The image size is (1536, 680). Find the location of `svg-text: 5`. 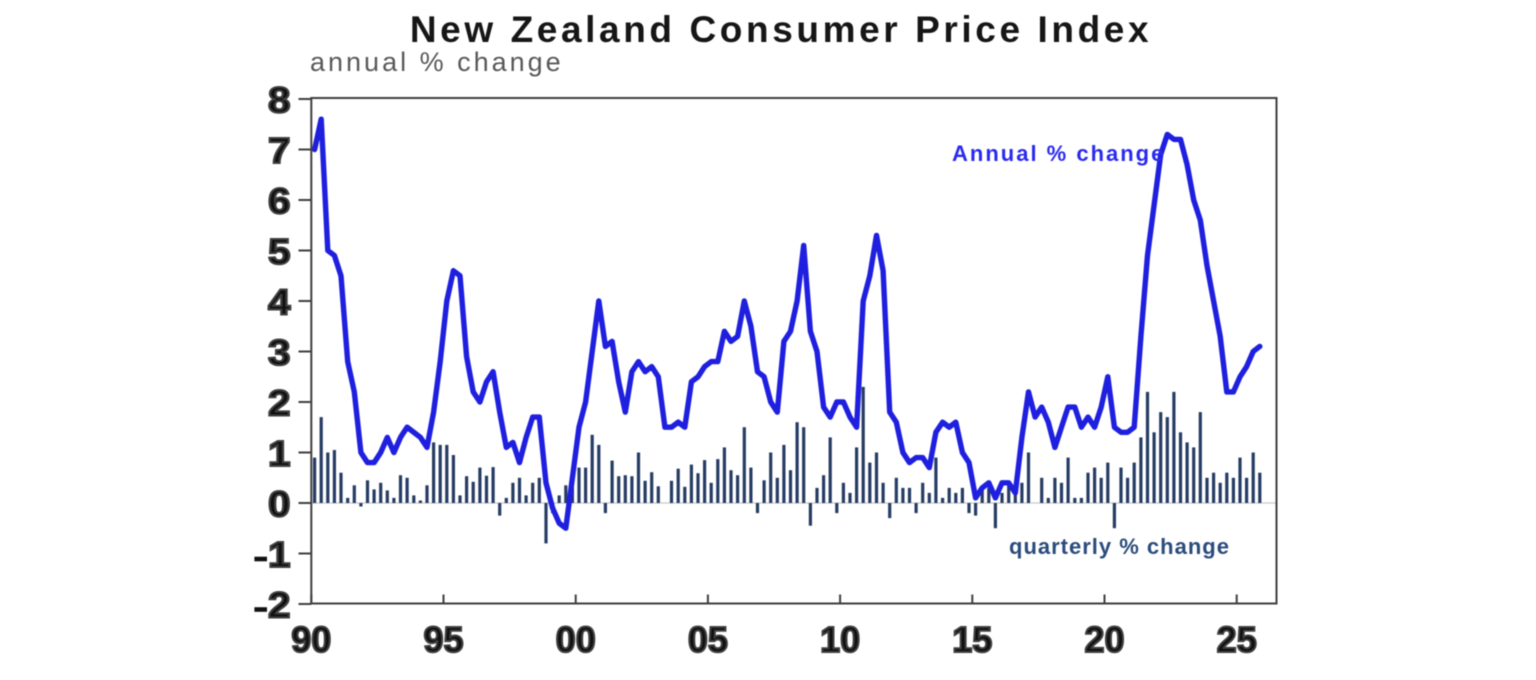

svg-text: 5 is located at coordinates (279, 251).